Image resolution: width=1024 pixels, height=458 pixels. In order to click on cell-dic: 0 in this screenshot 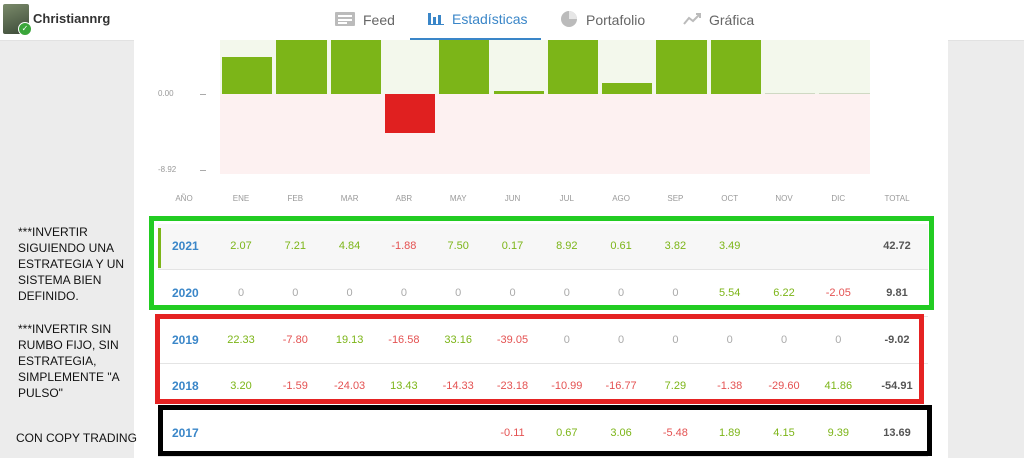, I will do `click(838, 340)`.